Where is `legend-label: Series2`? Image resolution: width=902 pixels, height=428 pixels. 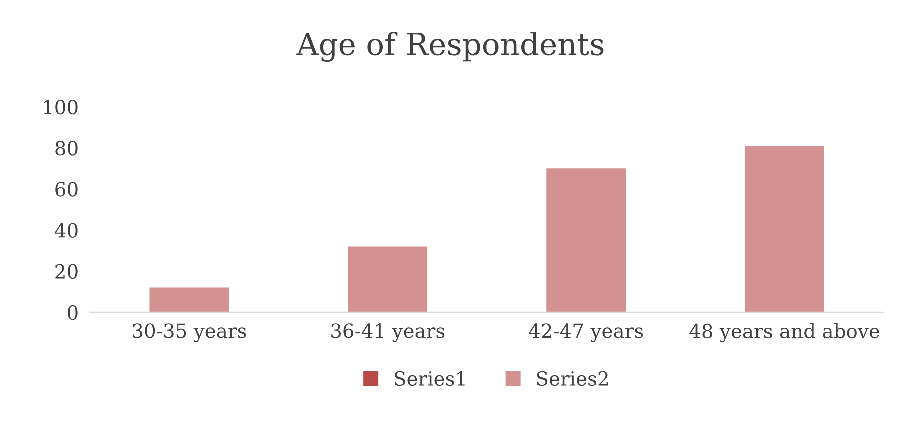 legend-label: Series2 is located at coordinates (572, 378).